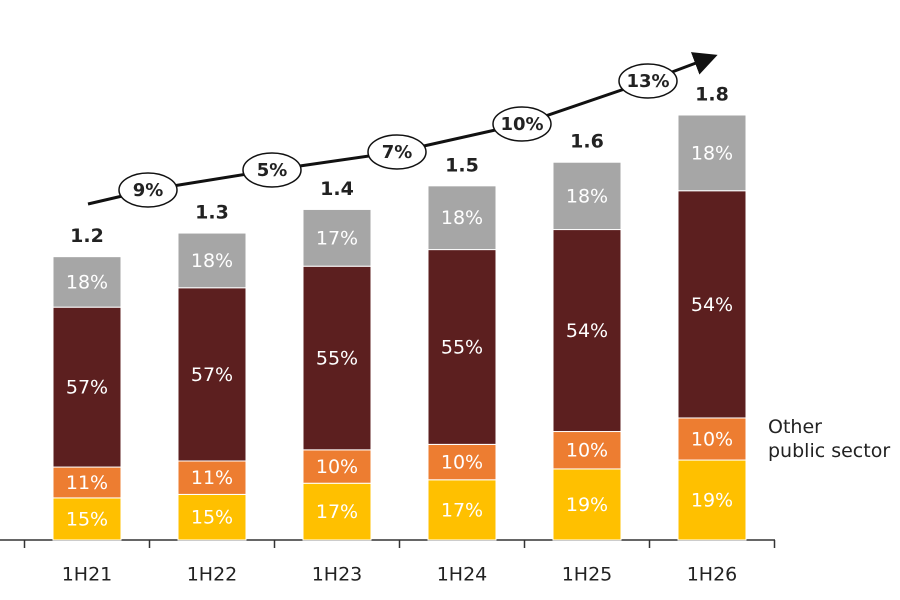  Describe the element at coordinates (829, 451) in the screenshot. I see `legend-line: public sector` at that location.